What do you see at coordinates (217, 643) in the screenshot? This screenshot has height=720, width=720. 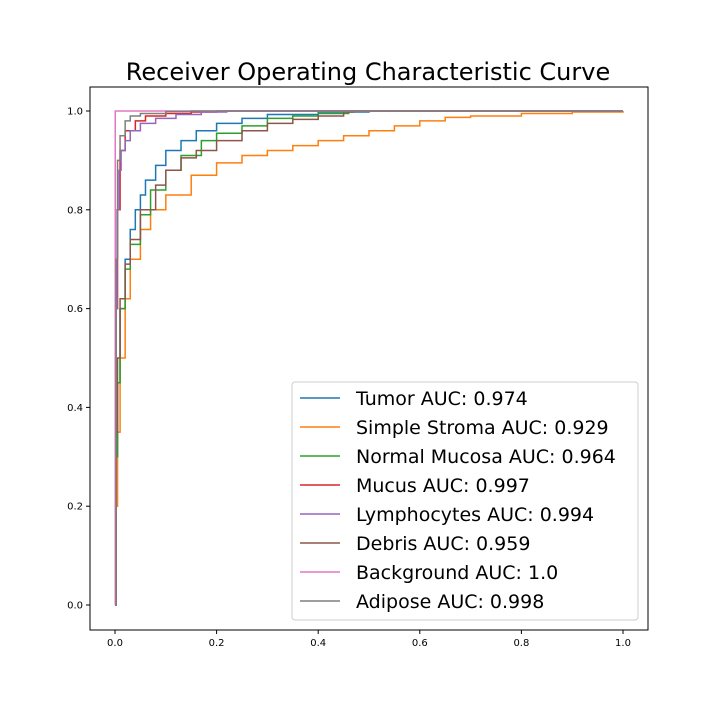 I see `x-tick-label: 0.2` at bounding box center [217, 643].